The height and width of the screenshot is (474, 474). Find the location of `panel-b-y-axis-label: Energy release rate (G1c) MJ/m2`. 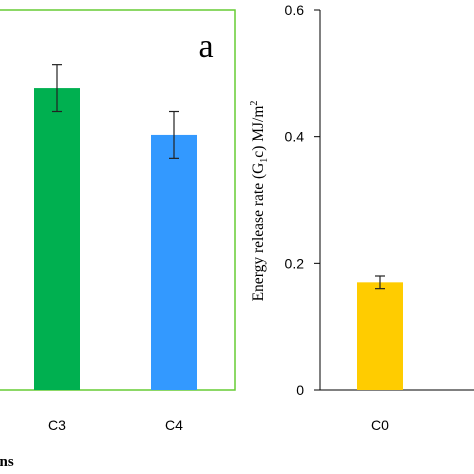

panel-b-y-axis-label: Energy release rate (G1c) MJ/m2 is located at coordinates (259, 201).